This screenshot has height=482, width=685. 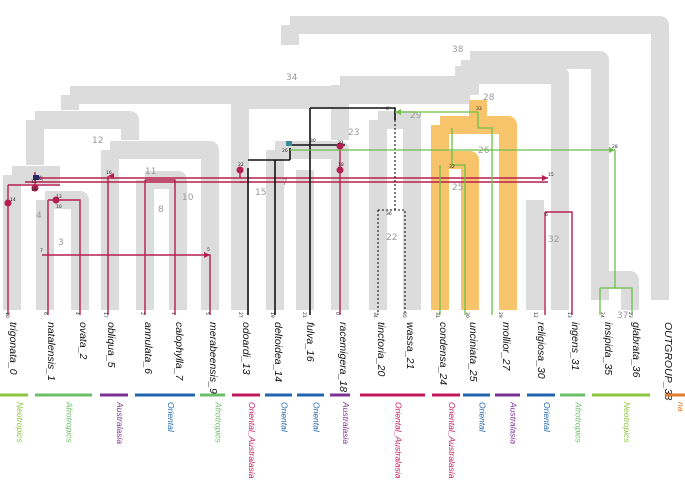 What do you see at coordinates (105, 315) in the screenshot?
I see `tip-id: 17` at bounding box center [105, 315].